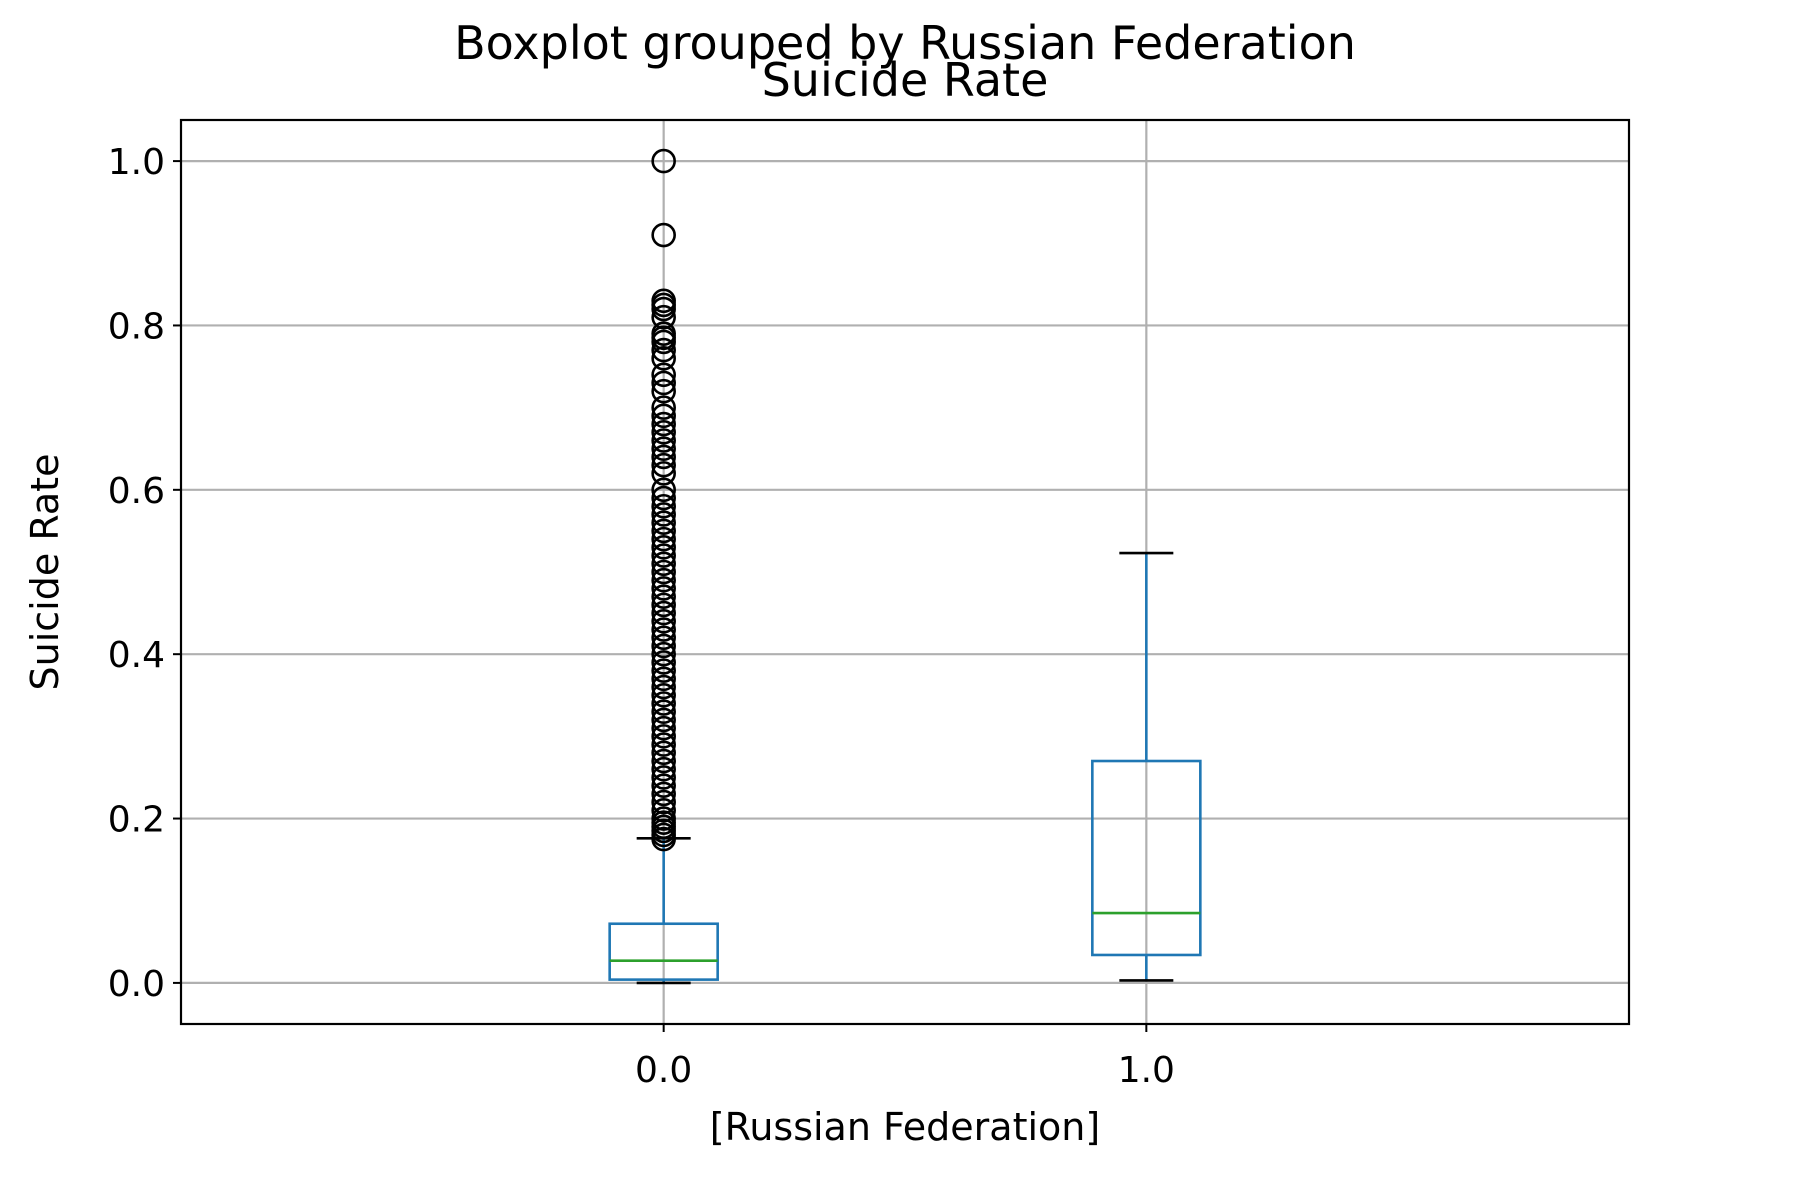  Describe the element at coordinates (136, 984) in the screenshot. I see `y-tick-label: 0.0` at that location.